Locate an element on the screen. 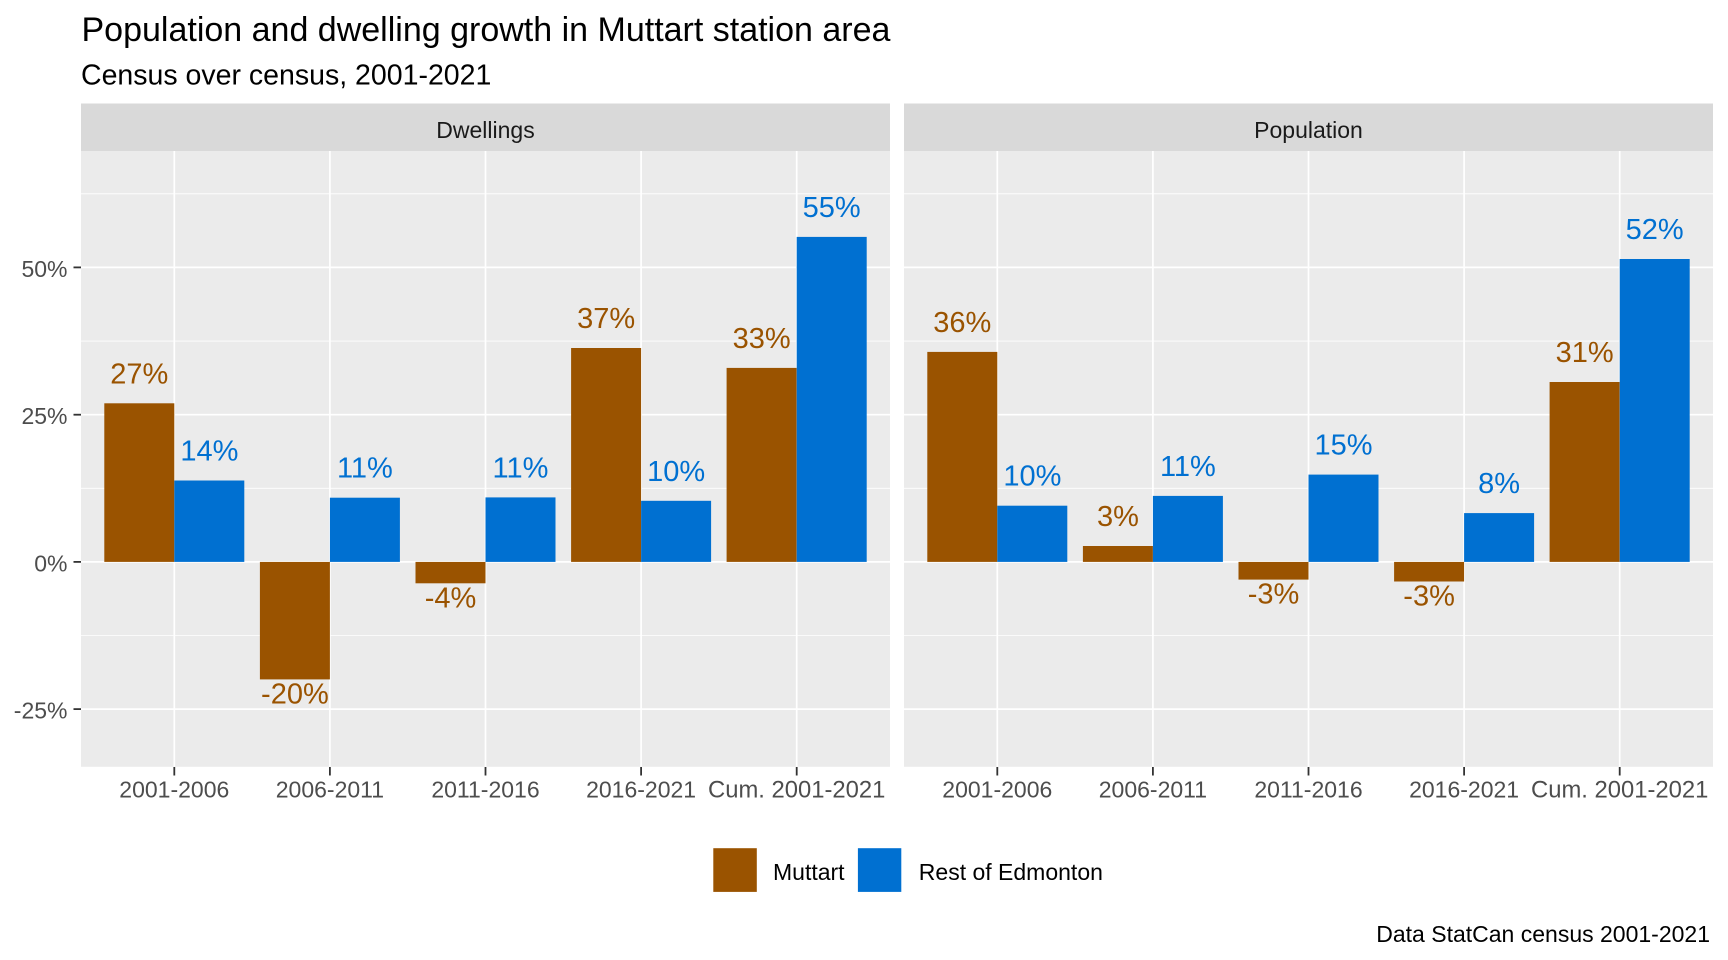 The image size is (1728, 960). svg-text: 3% is located at coordinates (1118, 517).